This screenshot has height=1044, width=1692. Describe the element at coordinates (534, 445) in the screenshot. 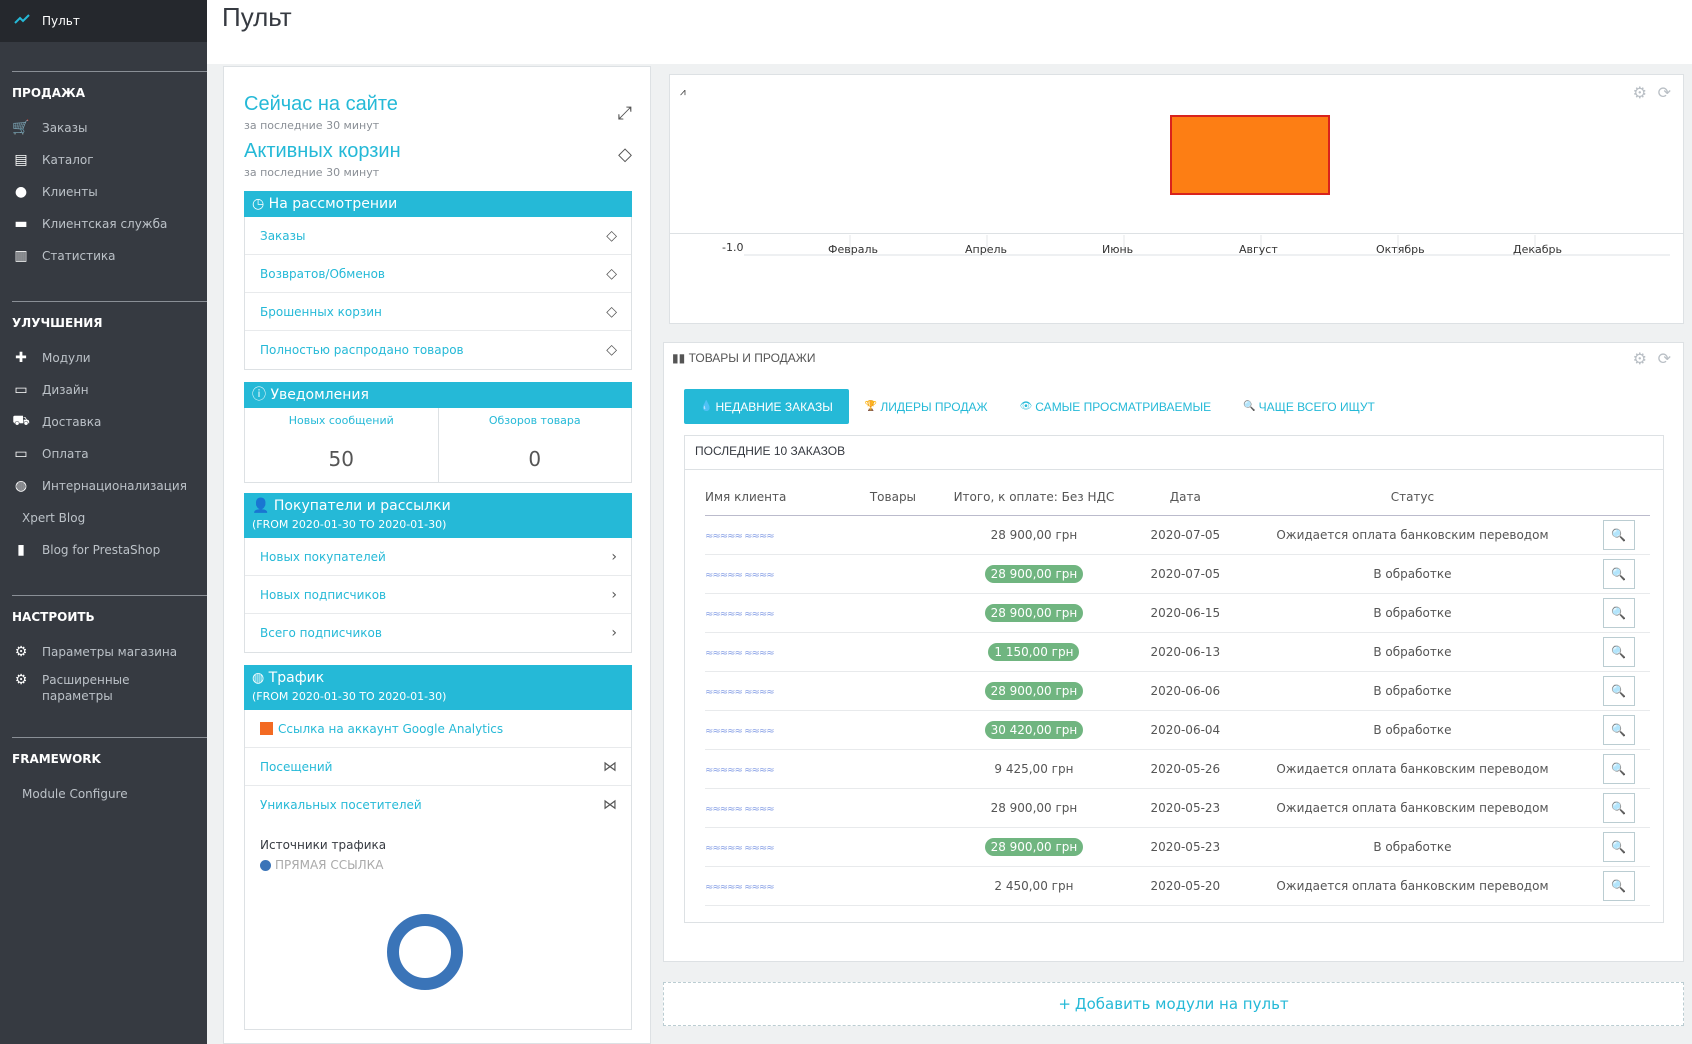

I see `reviews-cell: Обзоров товара 0` at that location.